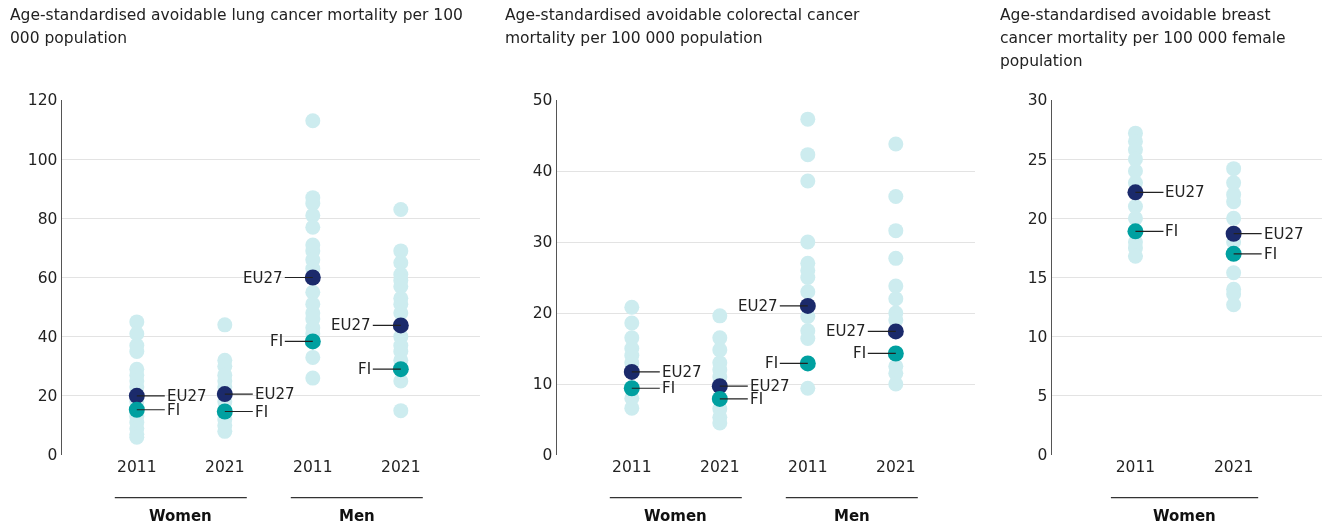 This screenshot has height=527, width=1322. What do you see at coordinates (47, 218) in the screenshot?
I see `y-tick-label: 80` at bounding box center [47, 218].